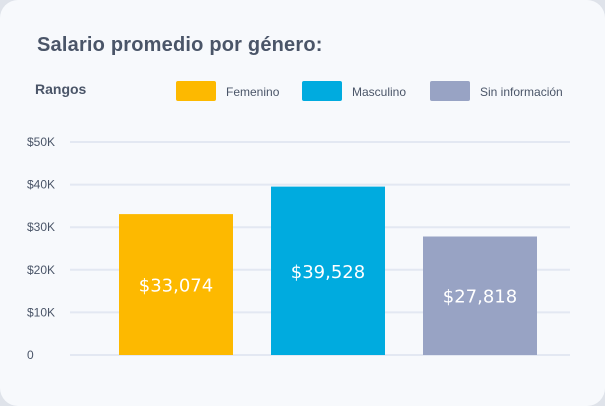 The height and width of the screenshot is (406, 605). What do you see at coordinates (521, 92) in the screenshot?
I see `legend-label-sin-informacion: Sin información` at bounding box center [521, 92].